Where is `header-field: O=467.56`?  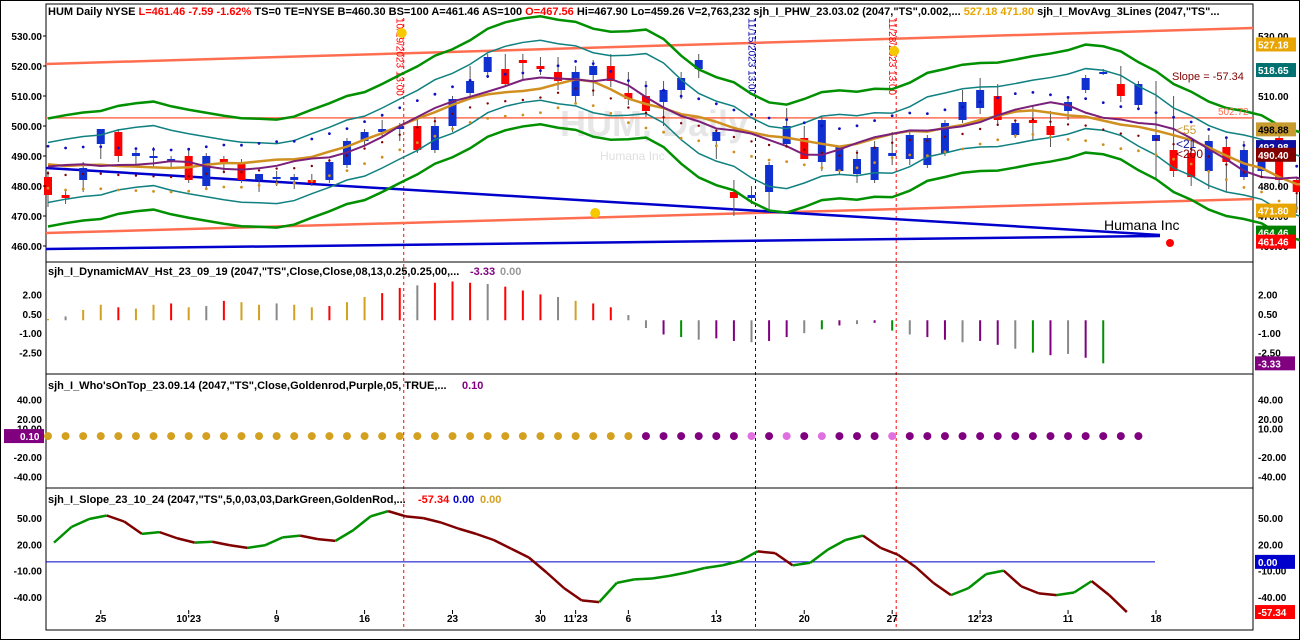 header-field: O=467.56 is located at coordinates (548, 12).